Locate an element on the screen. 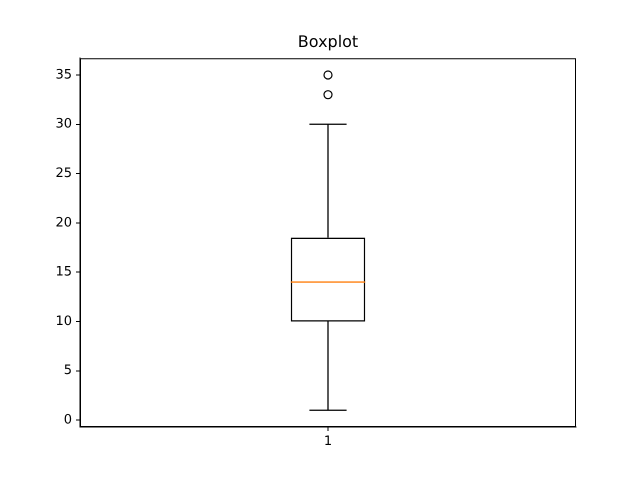 Image resolution: width=640 pixels, height=480 pixels. y-tick-label: 10 is located at coordinates (63, 321).